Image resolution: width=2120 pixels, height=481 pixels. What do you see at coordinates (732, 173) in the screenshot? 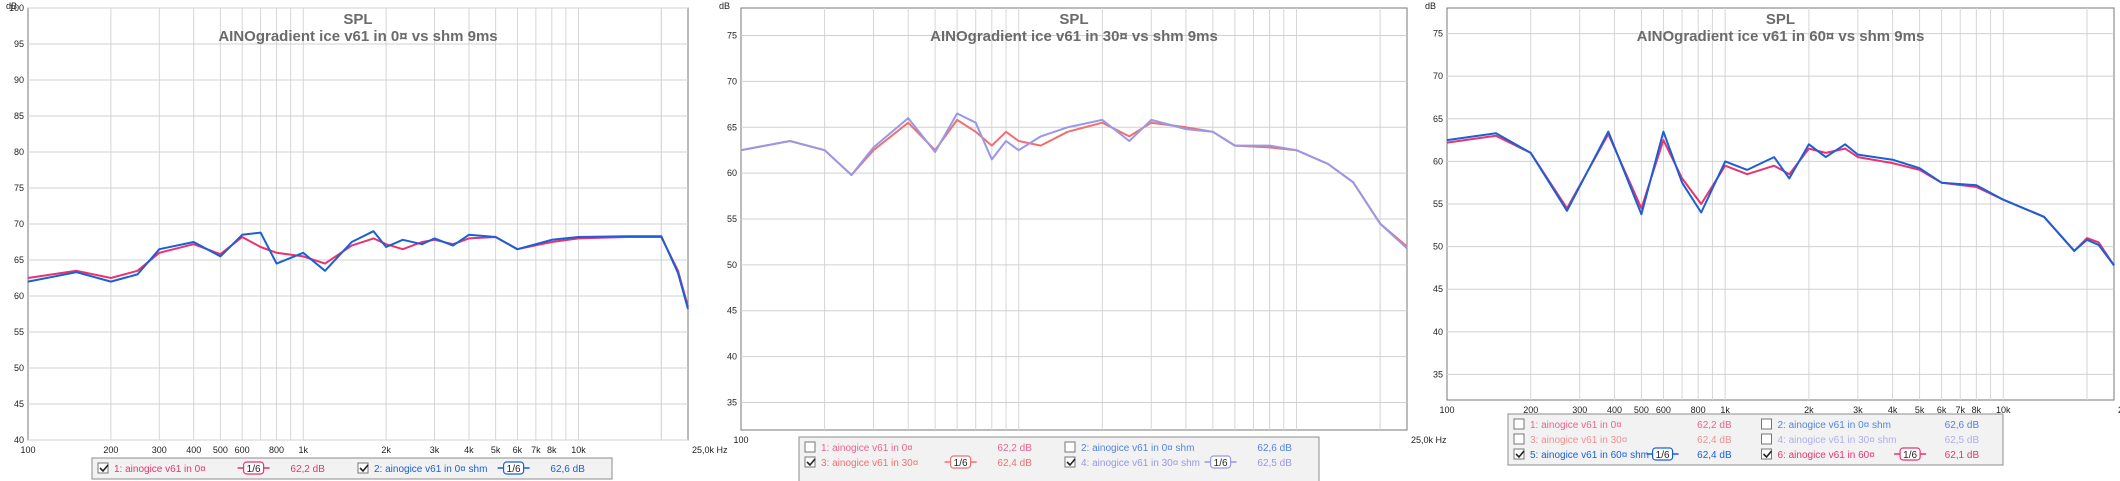
I see `y-tick-label: 60` at bounding box center [732, 173].